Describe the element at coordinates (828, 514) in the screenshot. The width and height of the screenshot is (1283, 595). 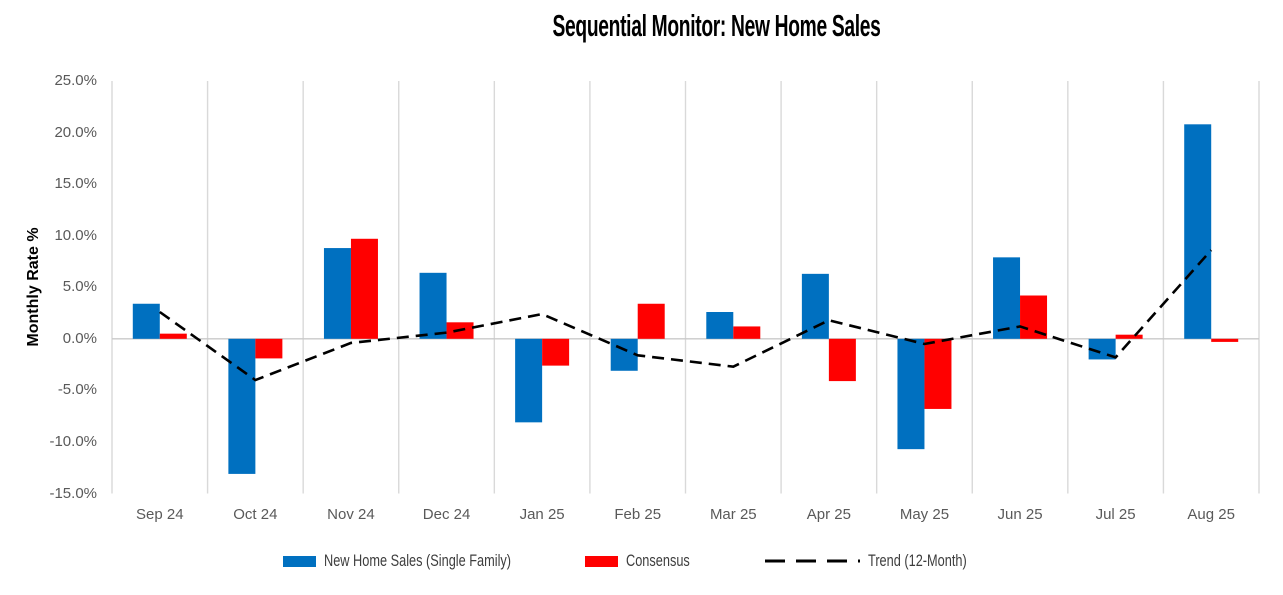
I see `x-tick-label: Apr 25` at that location.